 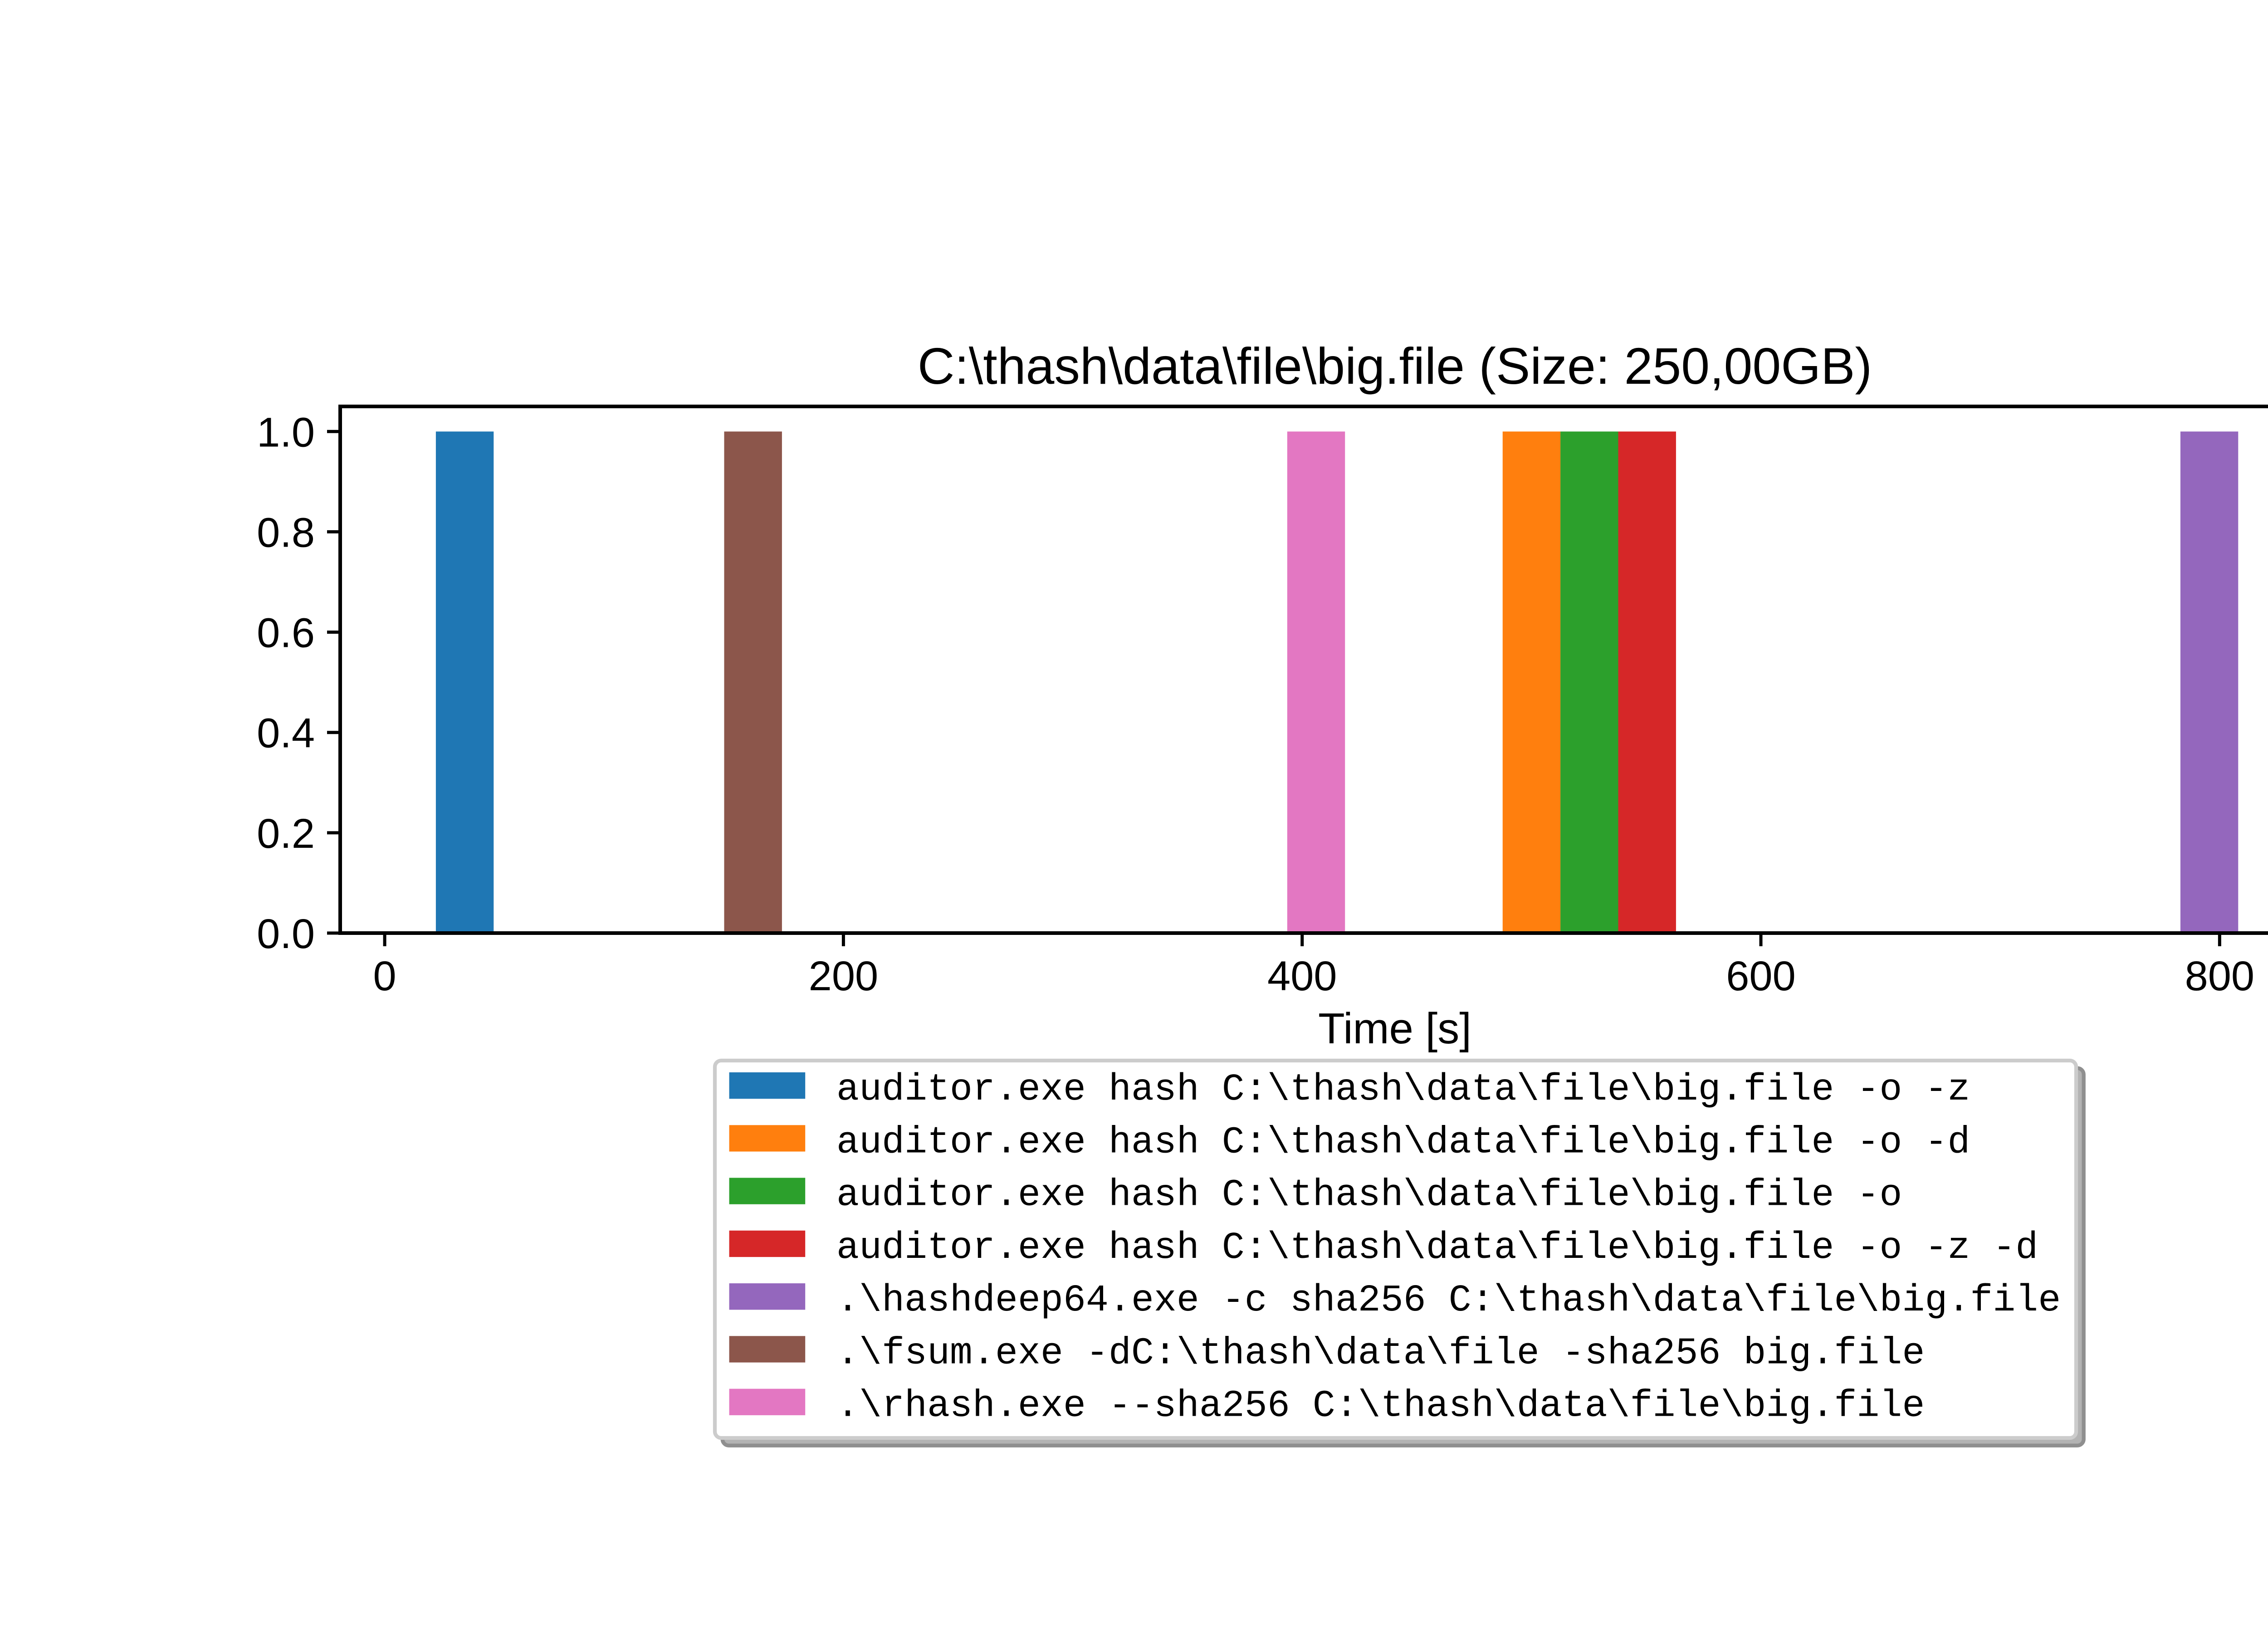 I want to click on x-axis-ticks: 0 200 400 600 800, so click(x=1314, y=966).